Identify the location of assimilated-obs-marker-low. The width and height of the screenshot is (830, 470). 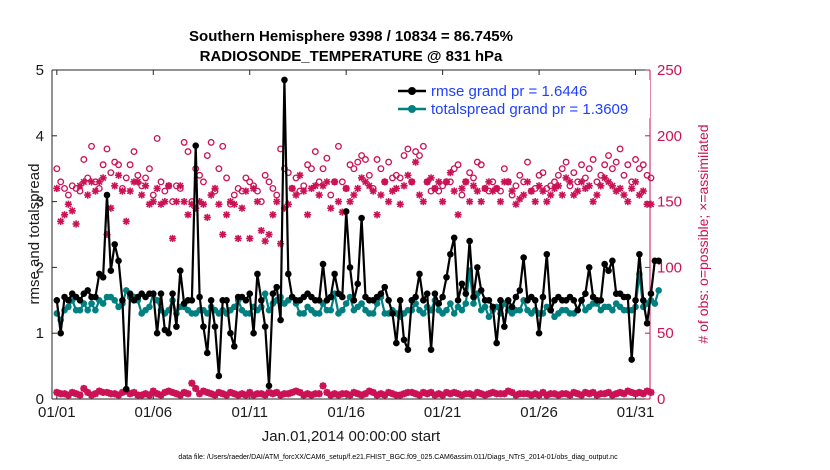
(80, 395).